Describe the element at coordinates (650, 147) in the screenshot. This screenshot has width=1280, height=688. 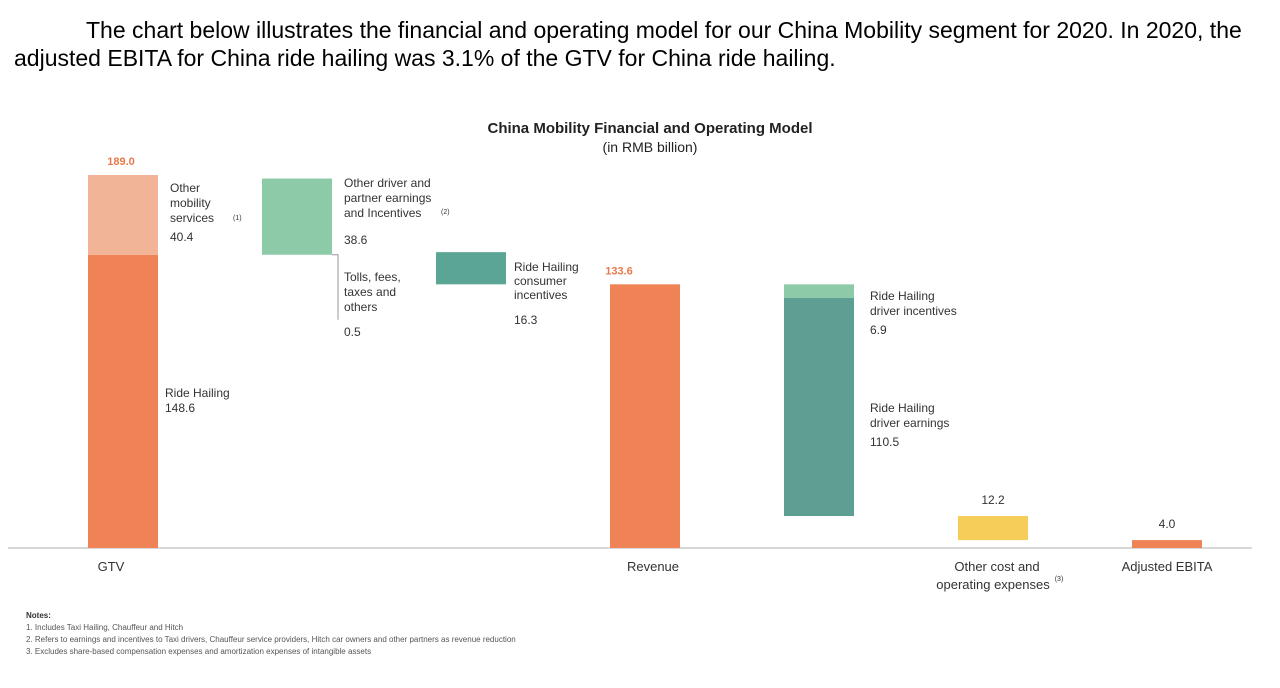
I see `chart-subtitle: (in RMB billion)` at that location.